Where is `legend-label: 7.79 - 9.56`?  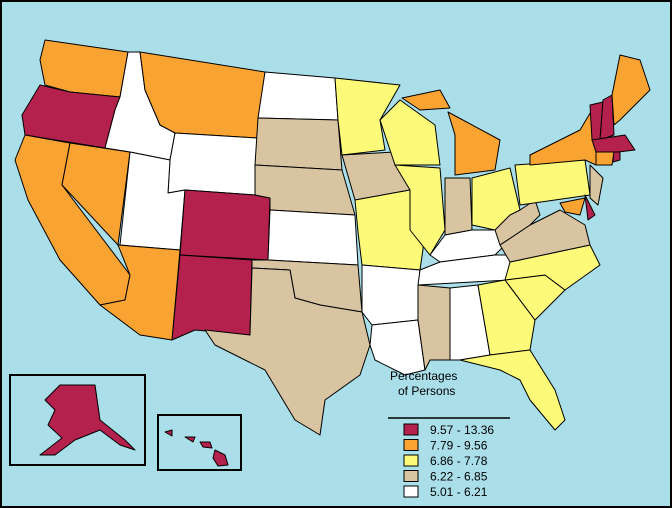
legend-label: 7.79 - 9.56 is located at coordinates (459, 446).